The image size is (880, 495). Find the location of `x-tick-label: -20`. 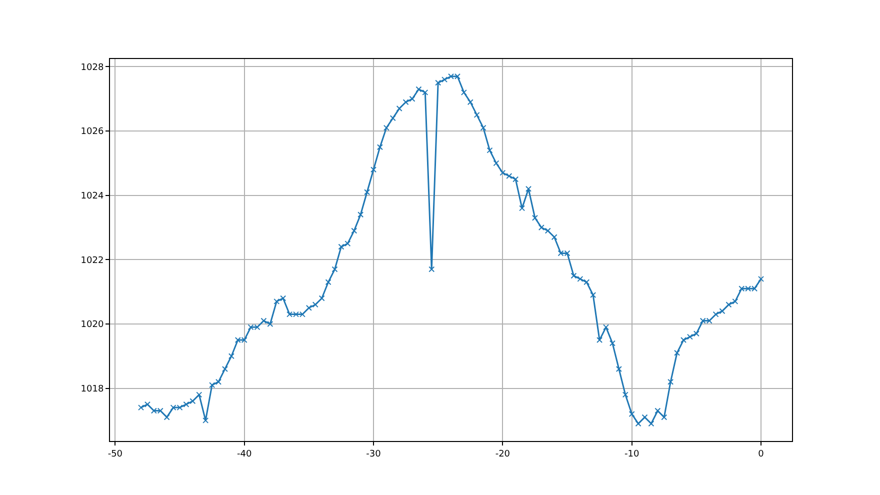

x-tick-label: -20 is located at coordinates (502, 454).